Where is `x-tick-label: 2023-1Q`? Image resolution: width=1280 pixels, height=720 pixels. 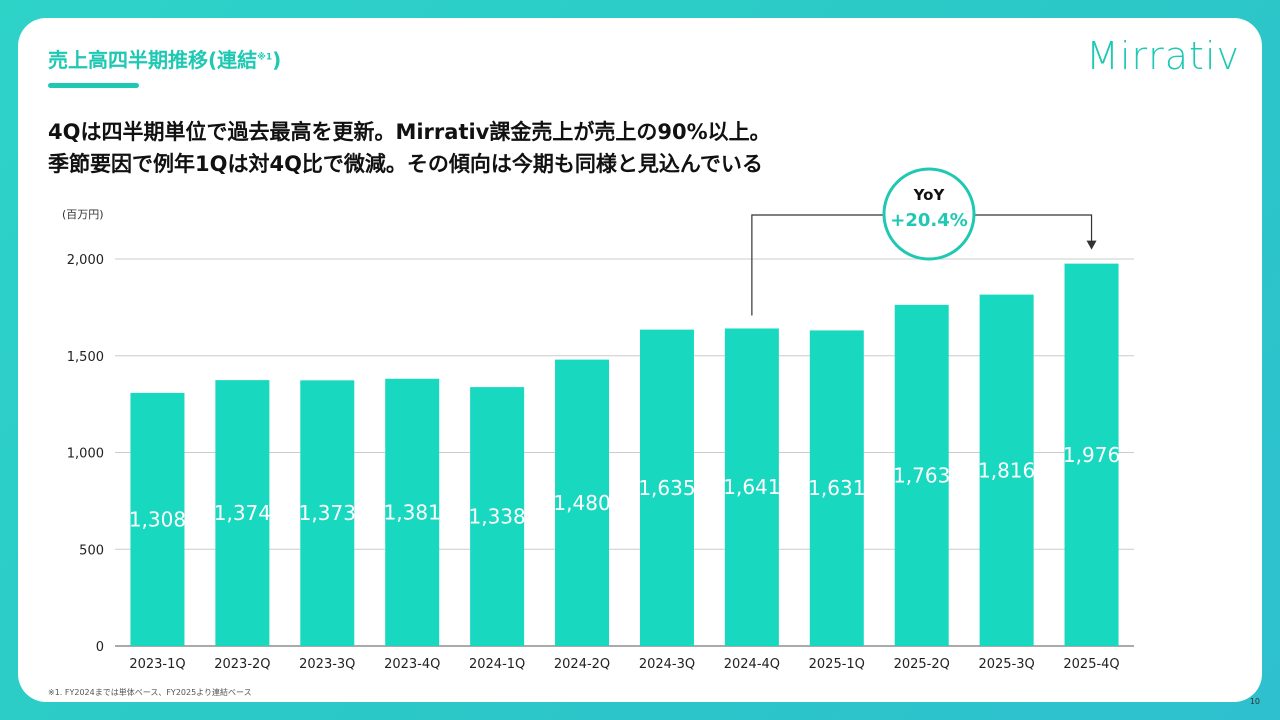 x-tick-label: 2023-1Q is located at coordinates (157, 664).